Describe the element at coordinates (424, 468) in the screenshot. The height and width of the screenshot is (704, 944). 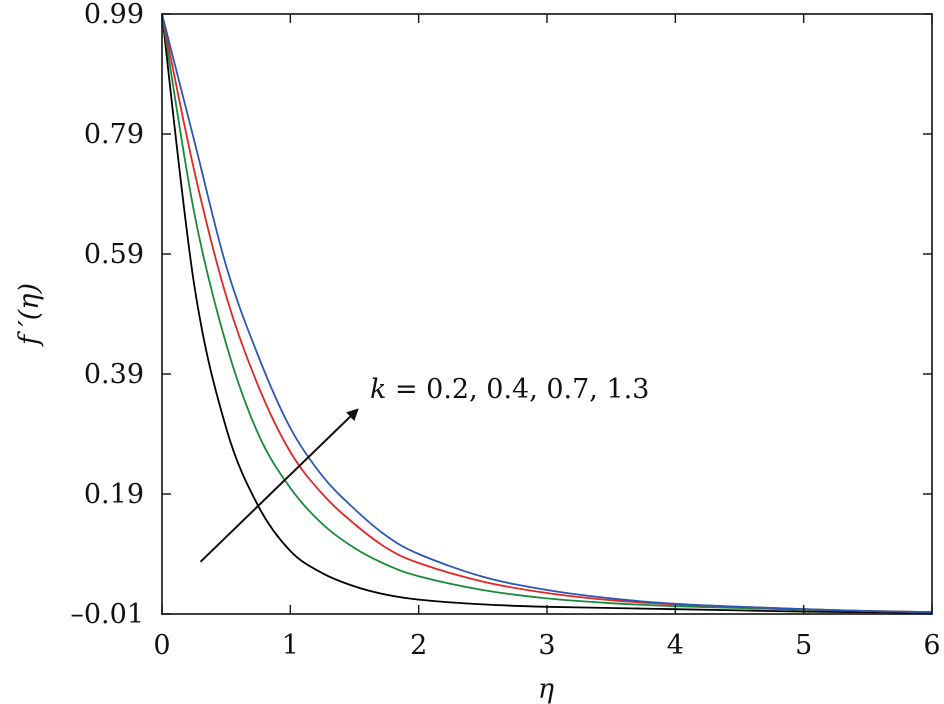
I see `annotation-layer: k = 0.2, 0.4, 0.7, 1.3` at that location.